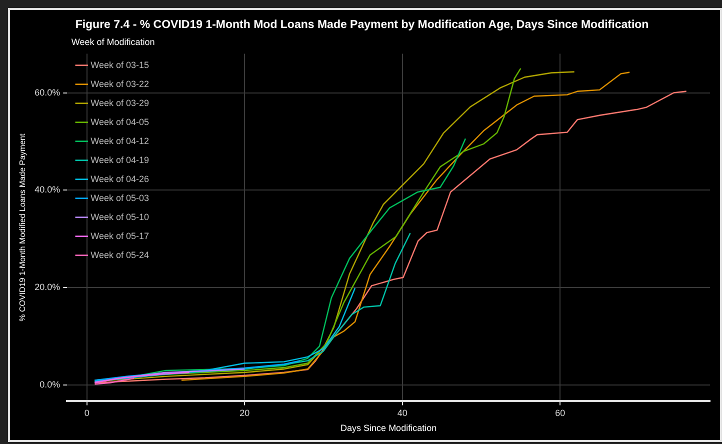 The image size is (722, 444). Describe the element at coordinates (119, 103) in the screenshot. I see `legend-label: Week of 03-29` at that location.